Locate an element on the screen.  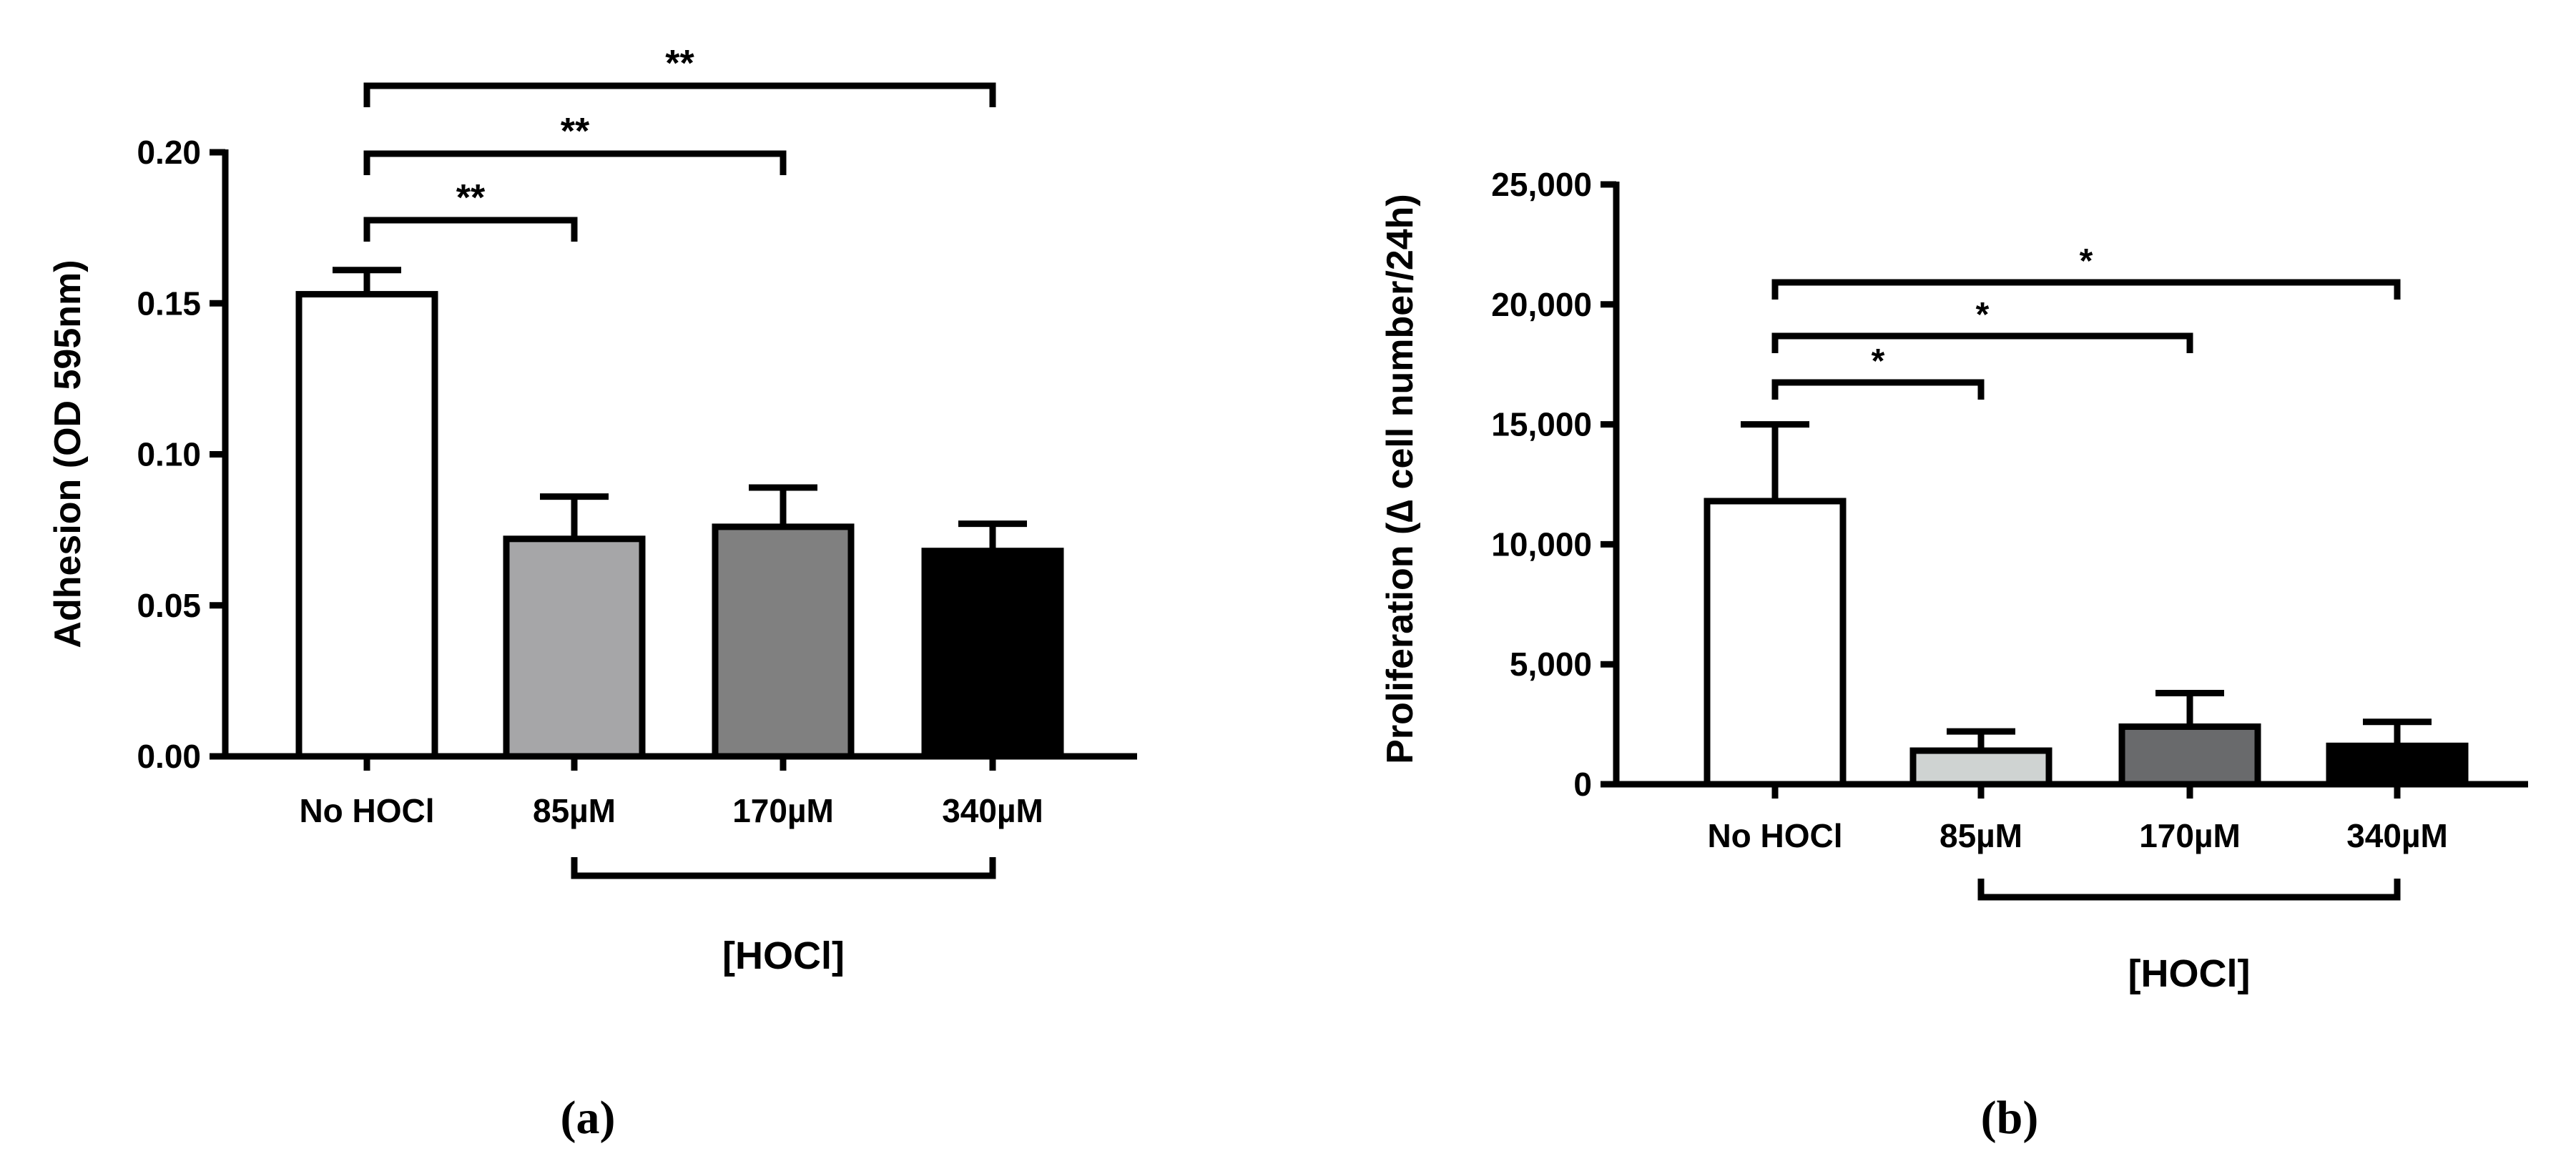
panel-b-caption: (b) is located at coordinates (2010, 1118).